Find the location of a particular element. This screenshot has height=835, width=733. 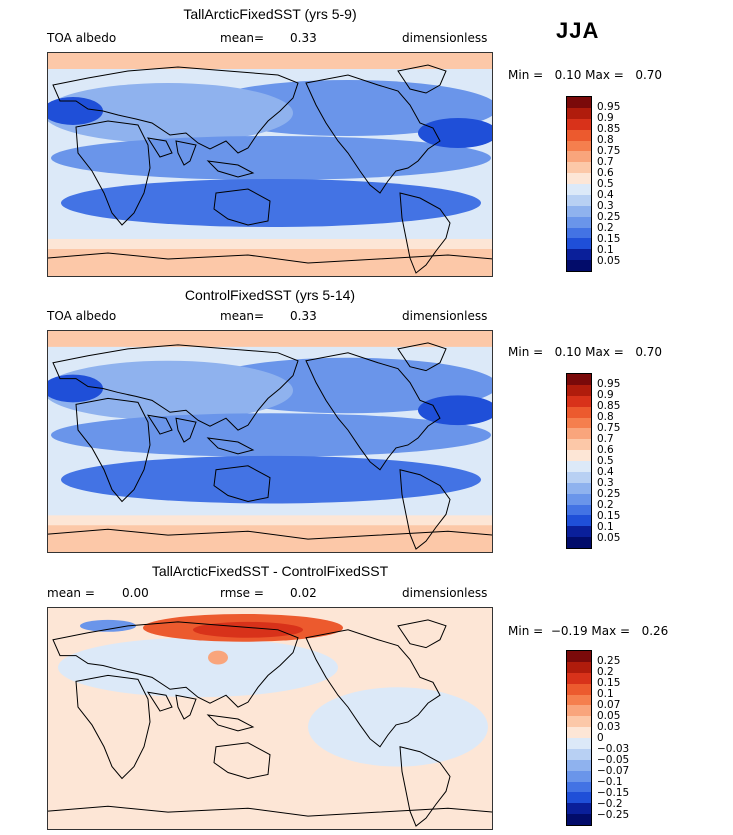

arctic-band is located at coordinates (270, 61).